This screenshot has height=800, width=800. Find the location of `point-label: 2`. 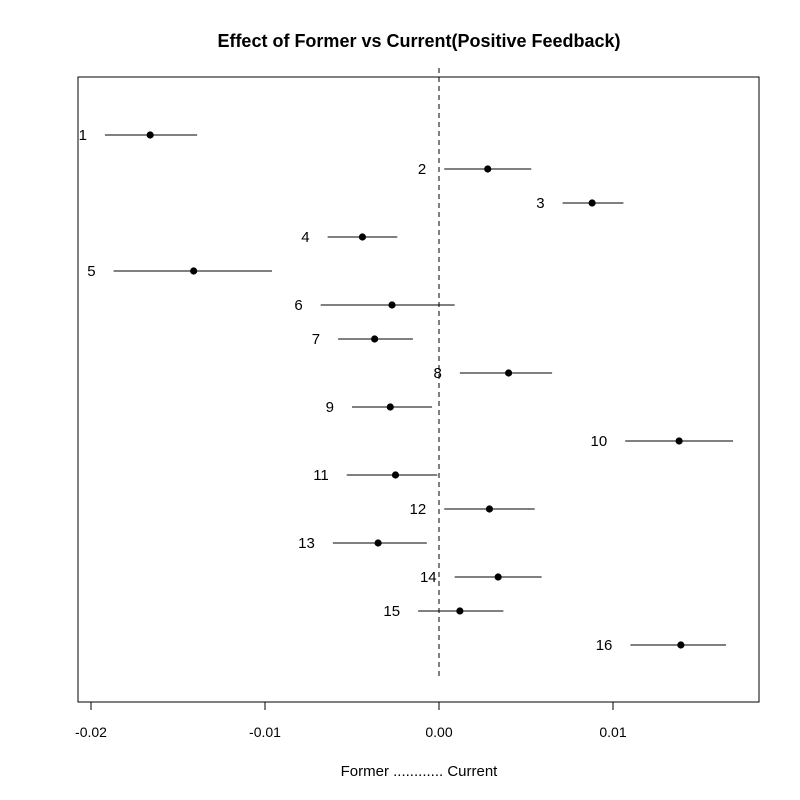

point-label: 2 is located at coordinates (422, 169).